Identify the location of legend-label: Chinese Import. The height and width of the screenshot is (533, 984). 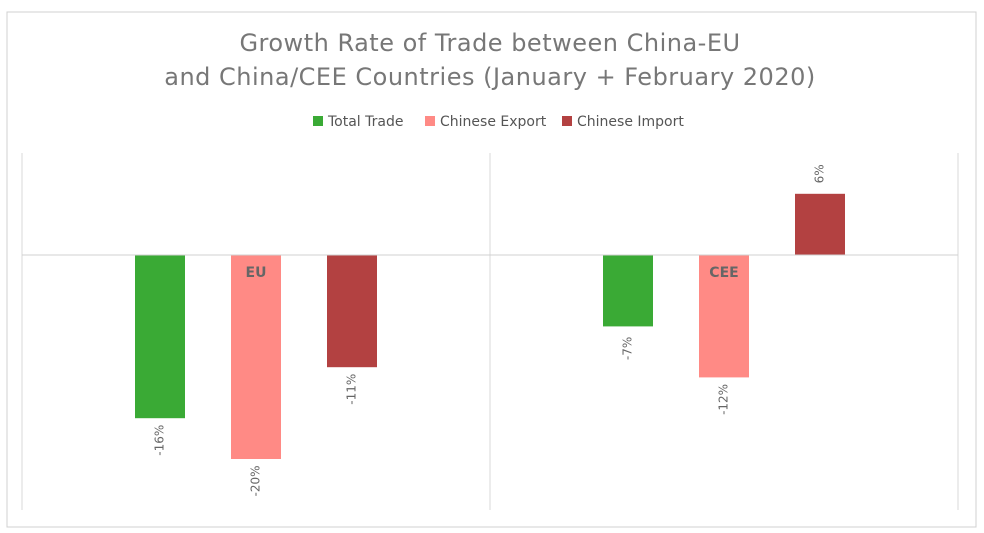
(630, 122).